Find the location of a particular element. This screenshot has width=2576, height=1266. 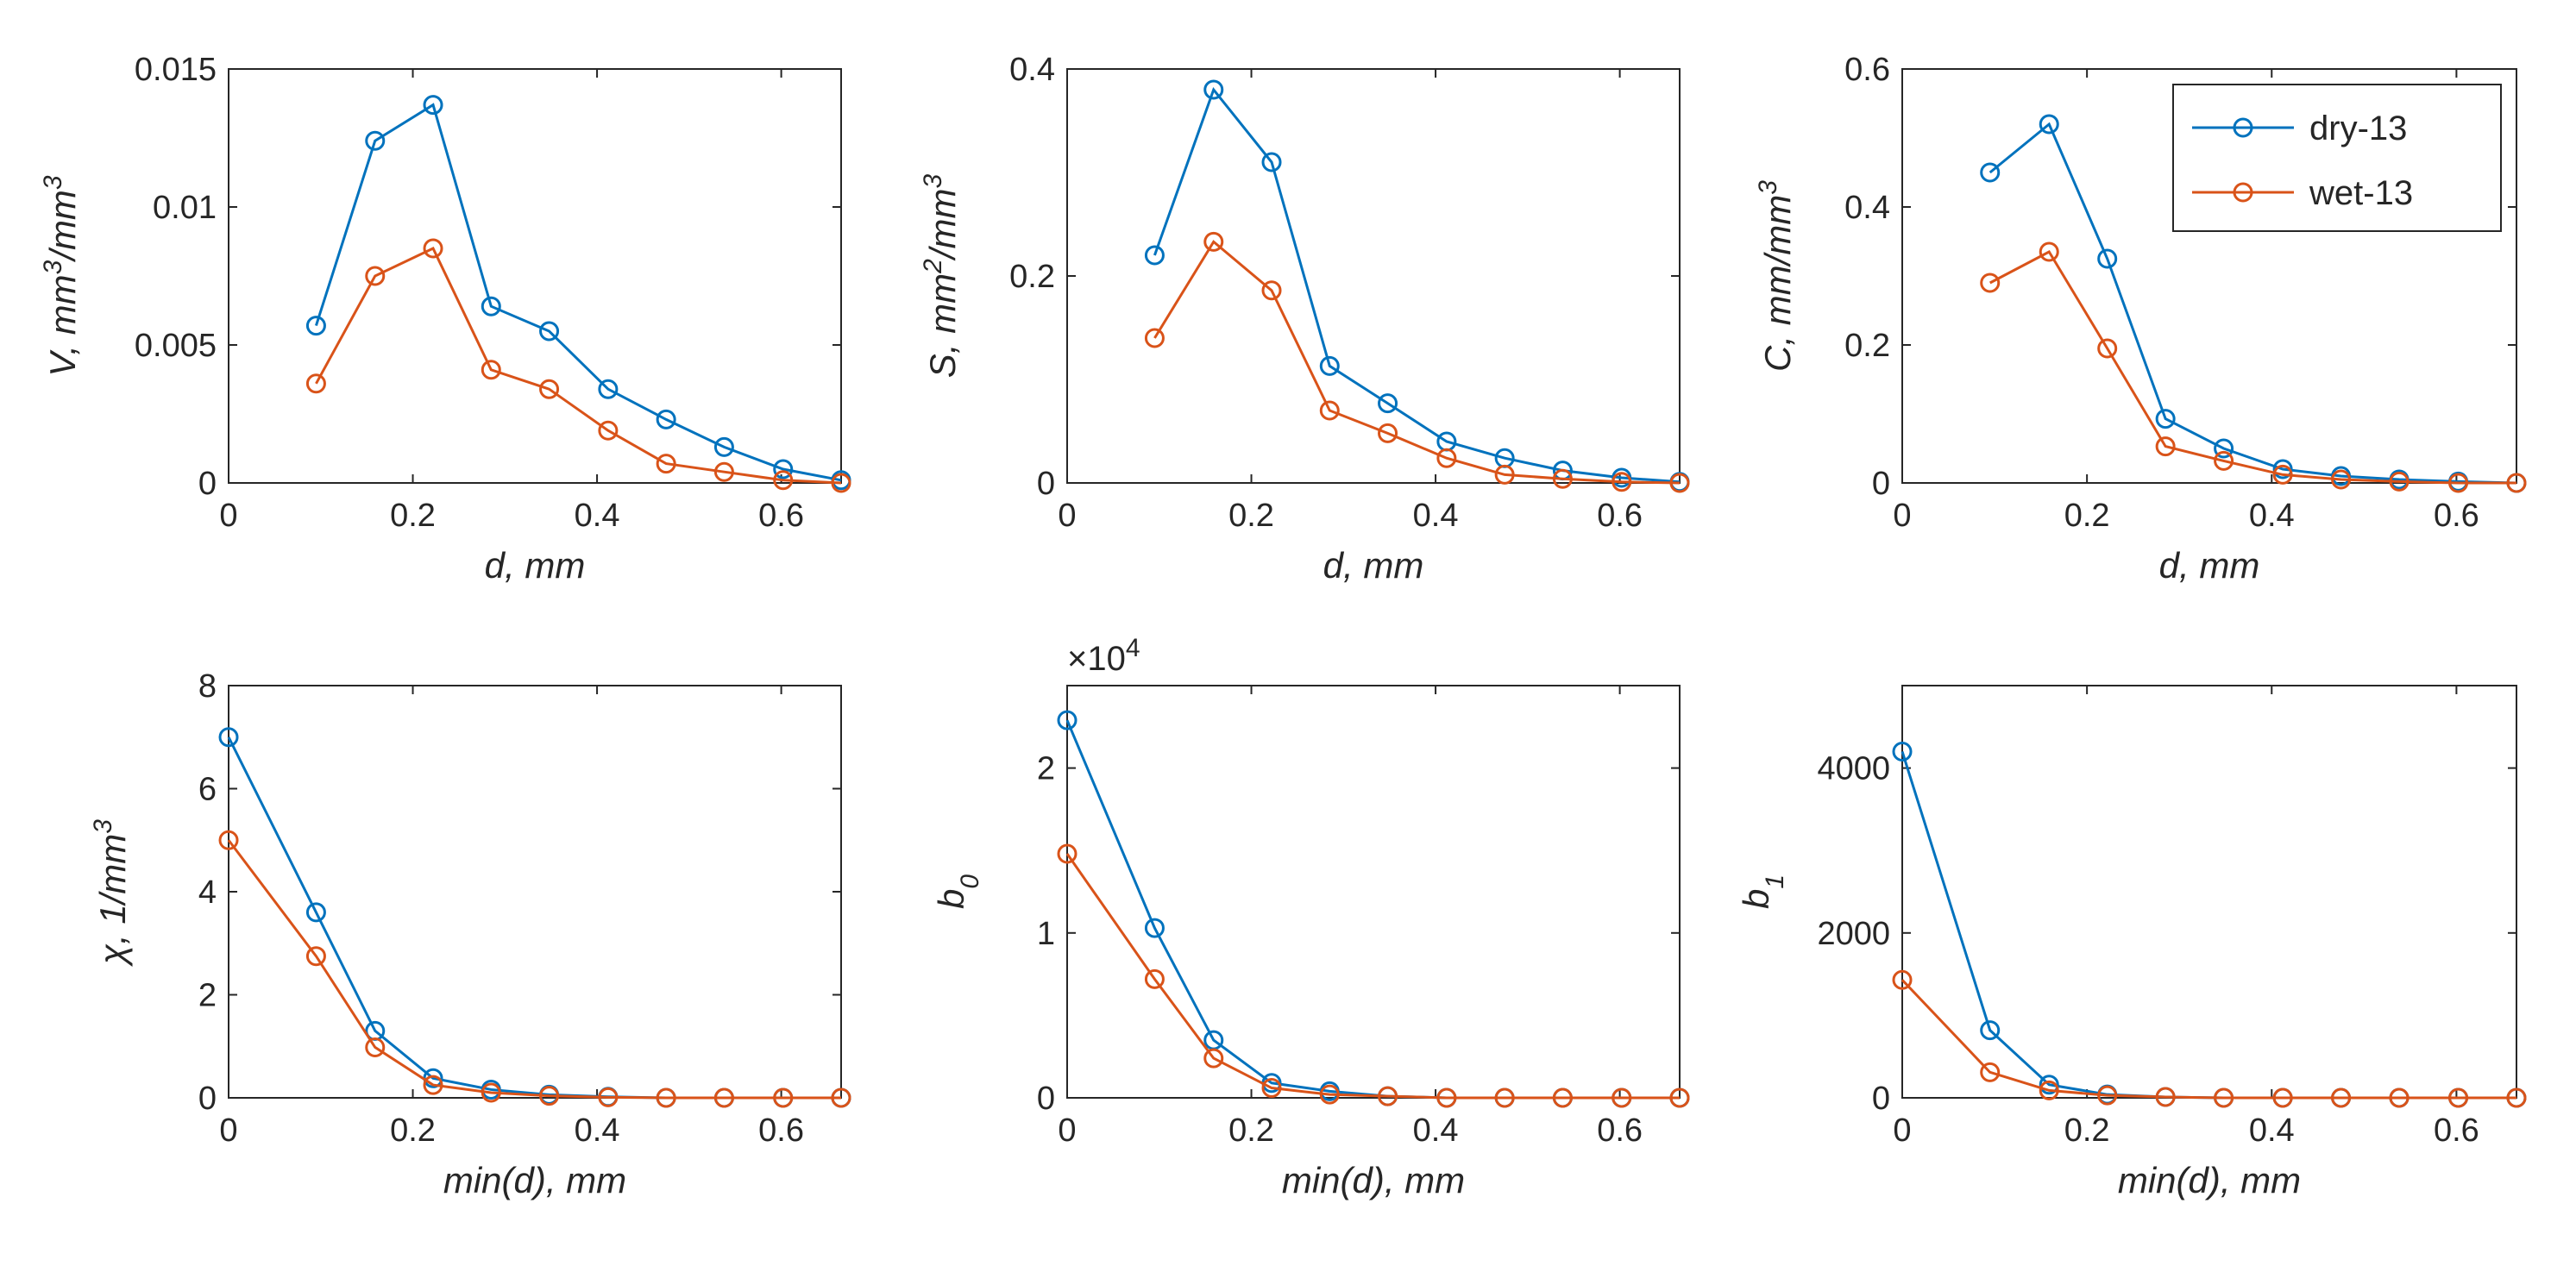

y-exponent-label: ×10⁴ is located at coordinates (1103, 656).